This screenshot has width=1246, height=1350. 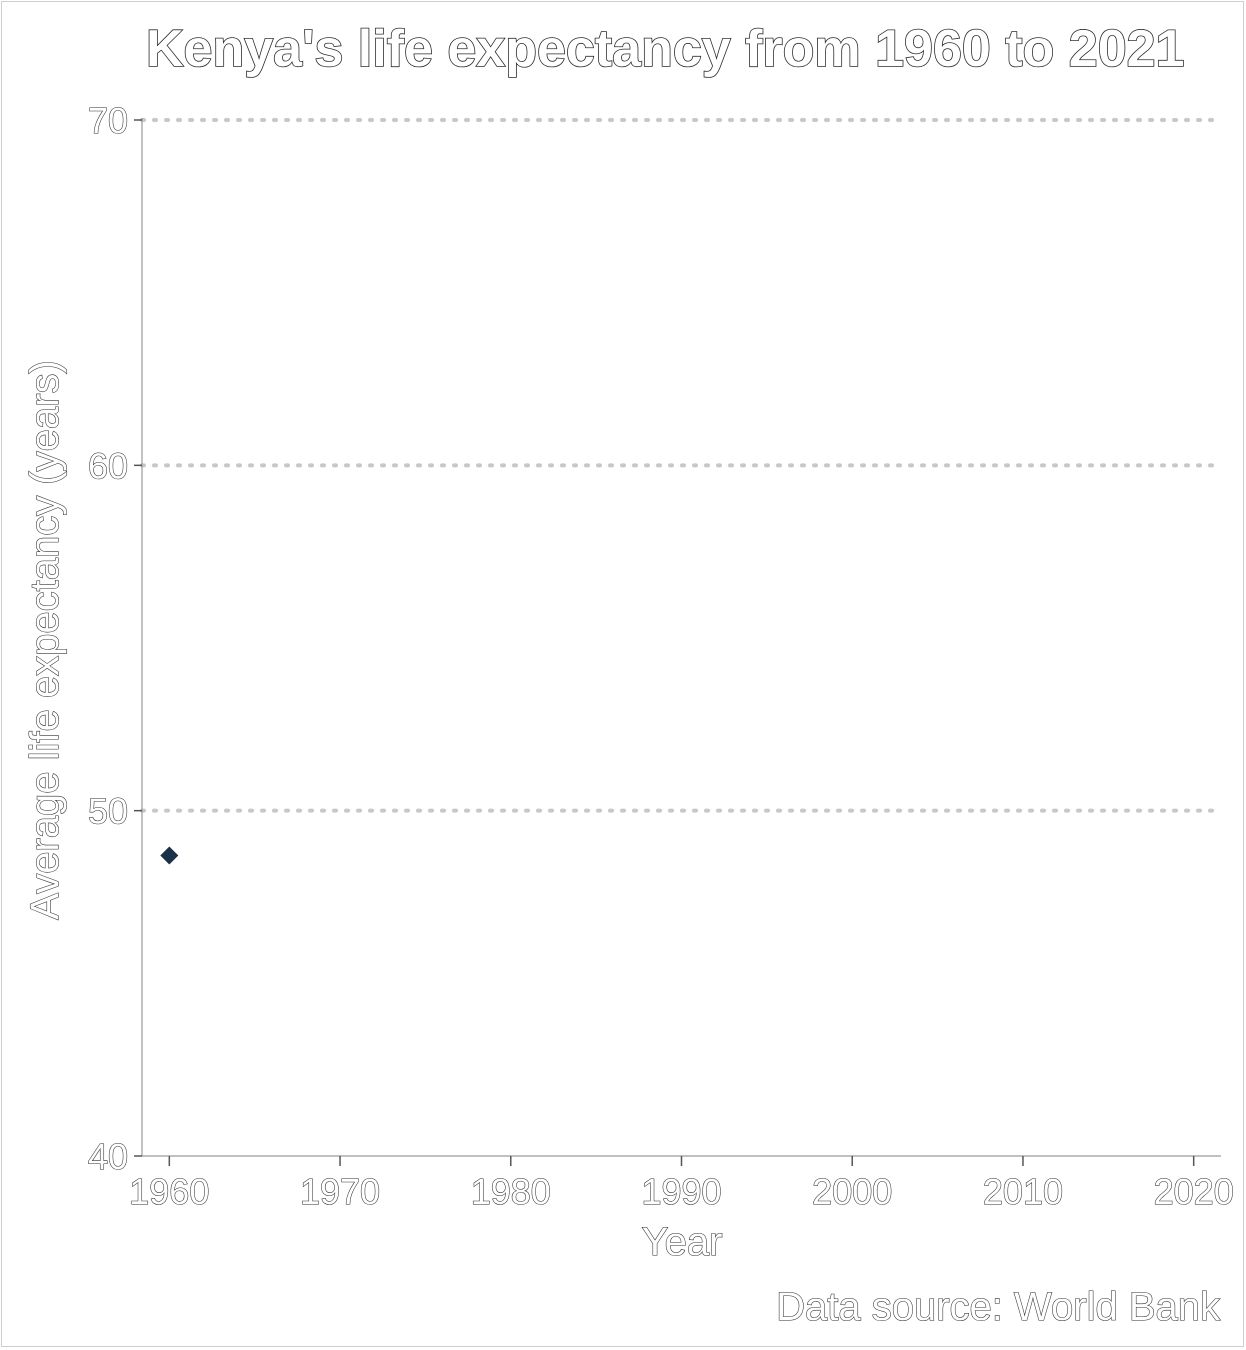 I want to click on x-axis-ticks: 1960 1970 1980 1990 2000 2010 2020, so click(x=681, y=1184).